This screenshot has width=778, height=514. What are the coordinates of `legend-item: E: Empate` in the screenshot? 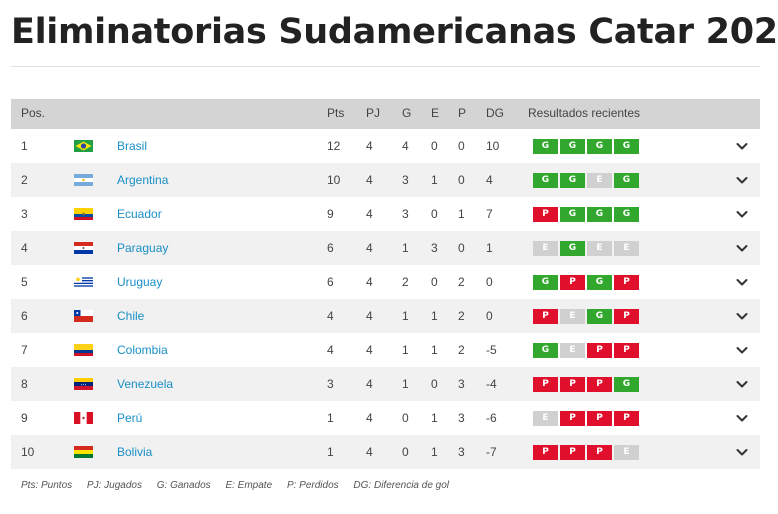 It's located at (249, 485).